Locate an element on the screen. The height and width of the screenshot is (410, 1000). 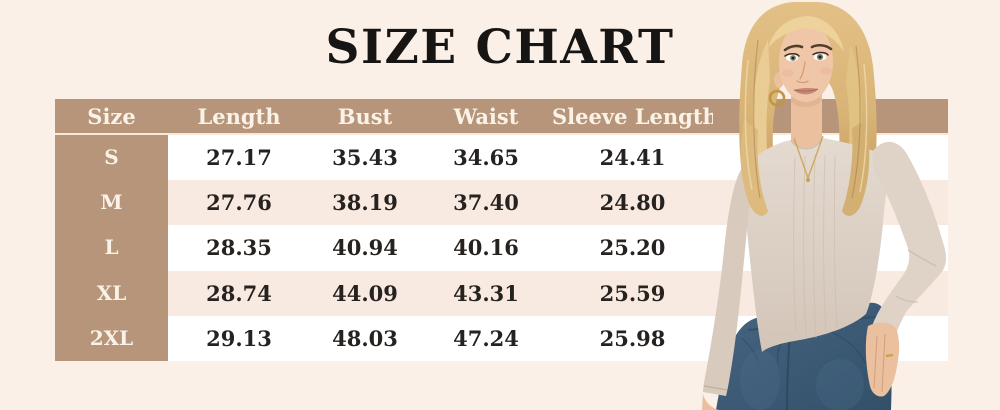
length-cell: 27.17 is located at coordinates (239, 158).